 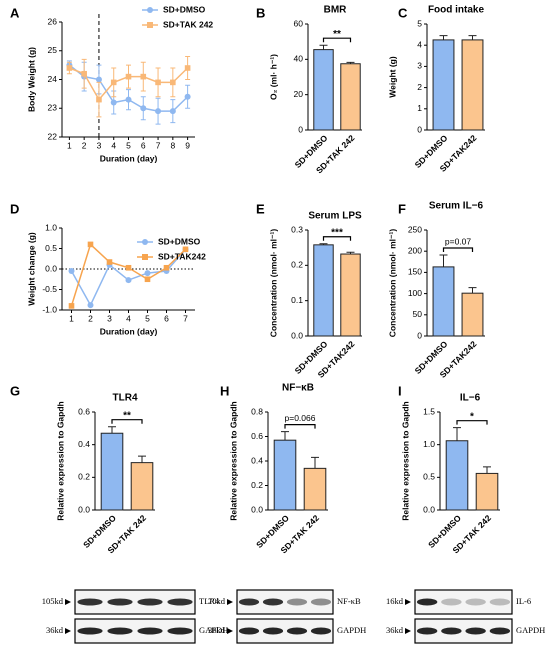 I want to click on y-tick-label: 0.6, so click(x=257, y=436).